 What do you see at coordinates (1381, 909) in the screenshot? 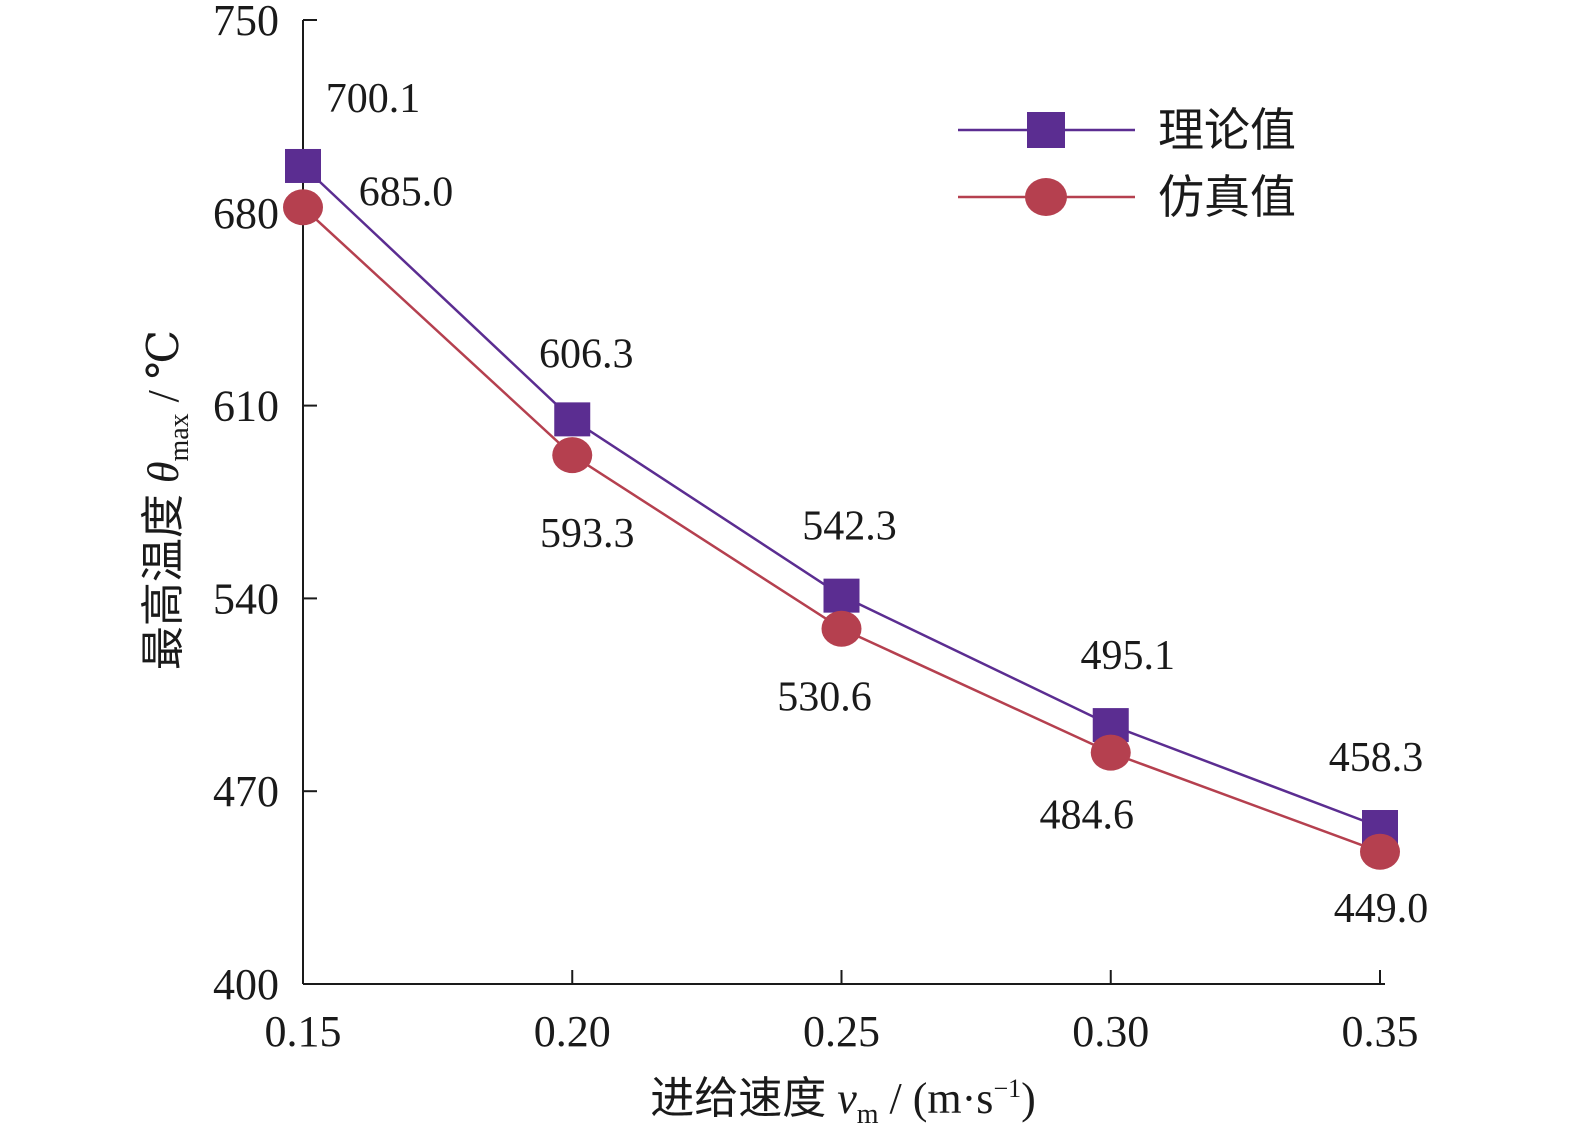
I see `data-label-simulation: 449.0` at bounding box center [1381, 909].